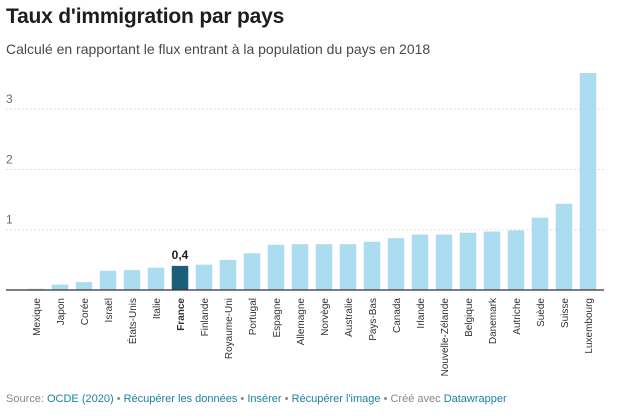 The height and width of the screenshot is (418, 626). What do you see at coordinates (415, 399) in the screenshot?
I see `created-with-label: Créé avec` at bounding box center [415, 399].